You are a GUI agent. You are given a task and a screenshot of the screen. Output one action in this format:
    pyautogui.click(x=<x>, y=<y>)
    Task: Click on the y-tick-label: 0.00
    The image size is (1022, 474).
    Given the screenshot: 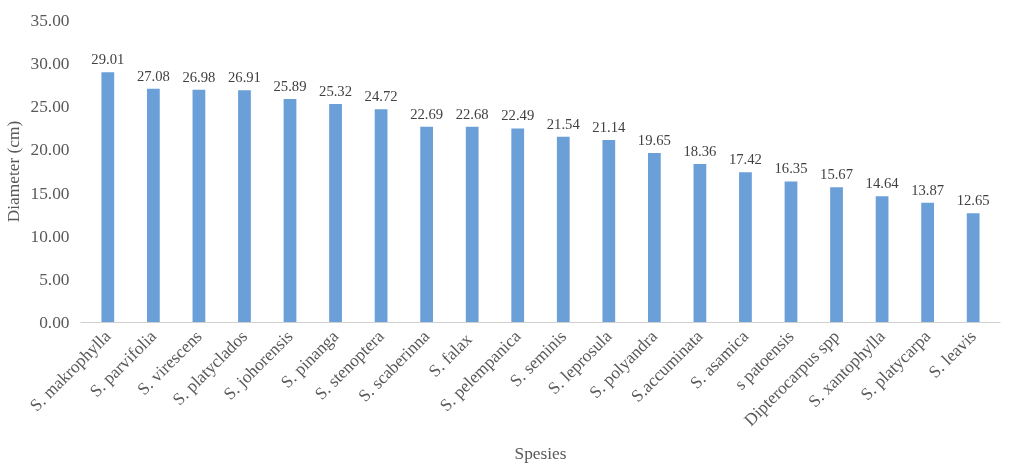 What is the action you would take?
    pyautogui.click(x=54, y=322)
    